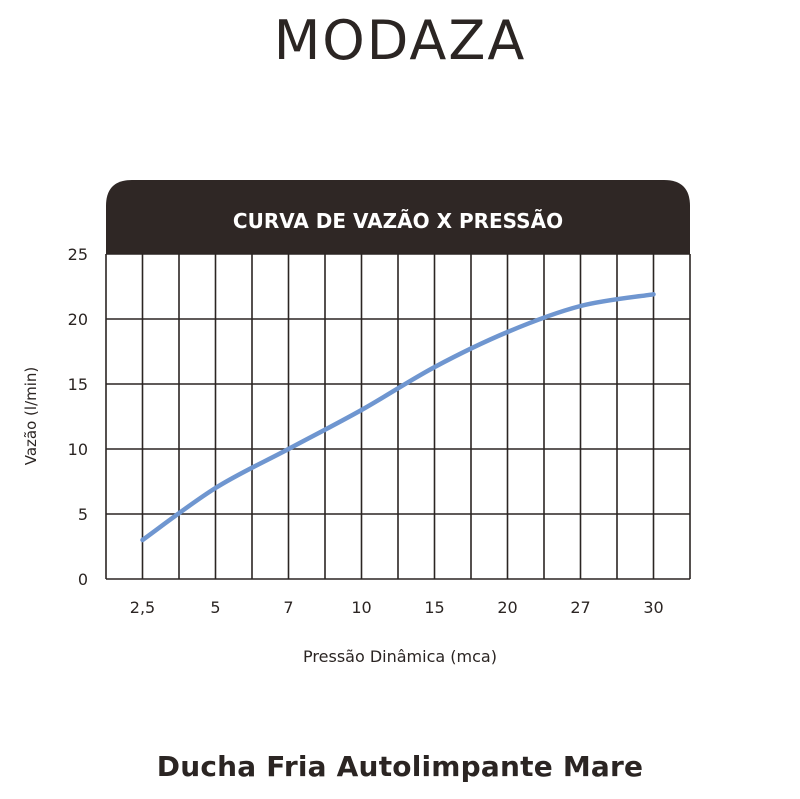 This screenshot has height=799, width=800. What do you see at coordinates (83, 514) in the screenshot?
I see `y-tick-label: 5` at bounding box center [83, 514].